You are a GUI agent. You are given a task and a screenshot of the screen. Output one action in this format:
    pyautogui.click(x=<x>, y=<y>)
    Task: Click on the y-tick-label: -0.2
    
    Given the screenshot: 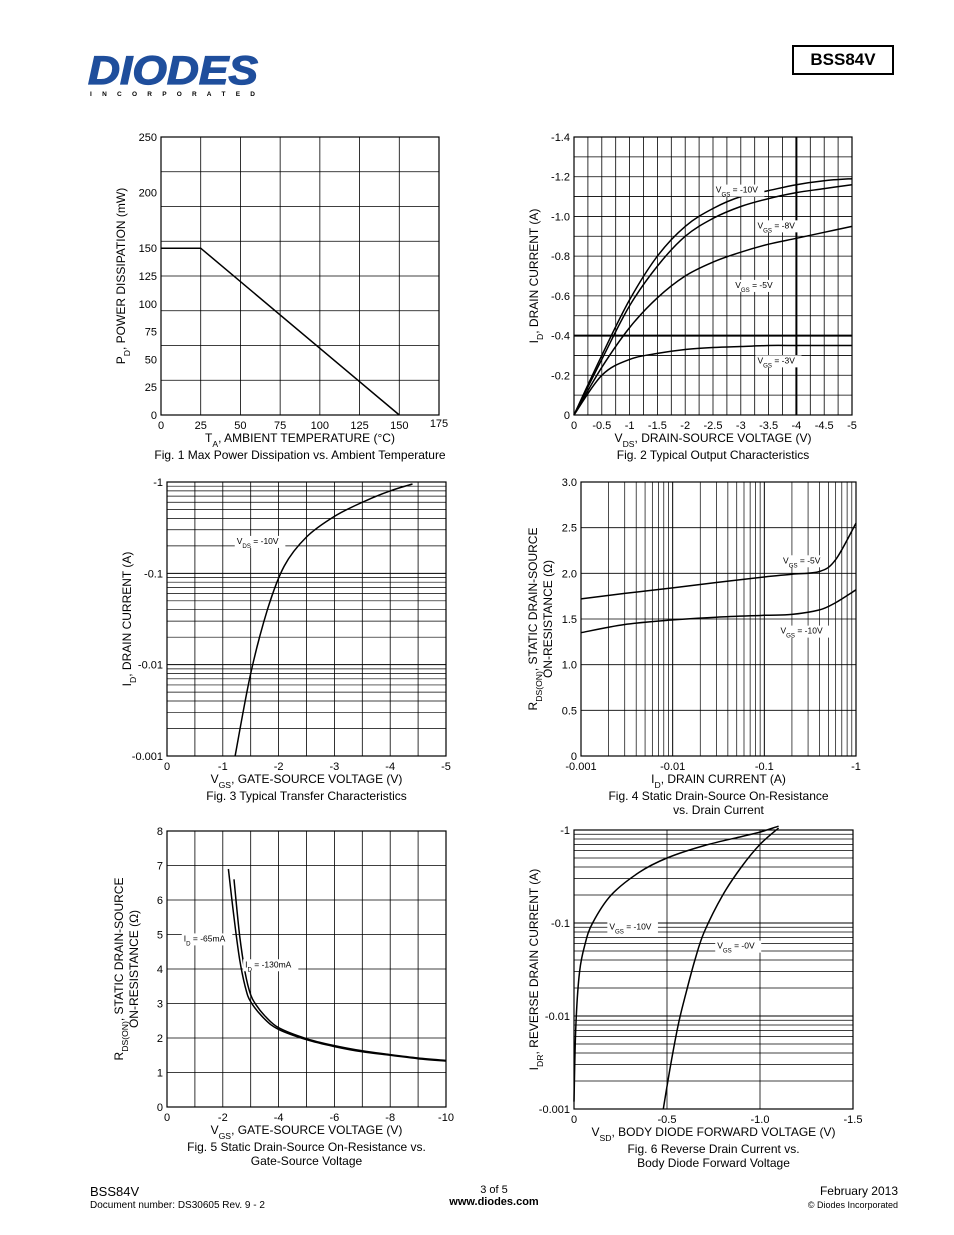 What is the action you would take?
    pyautogui.click(x=560, y=376)
    